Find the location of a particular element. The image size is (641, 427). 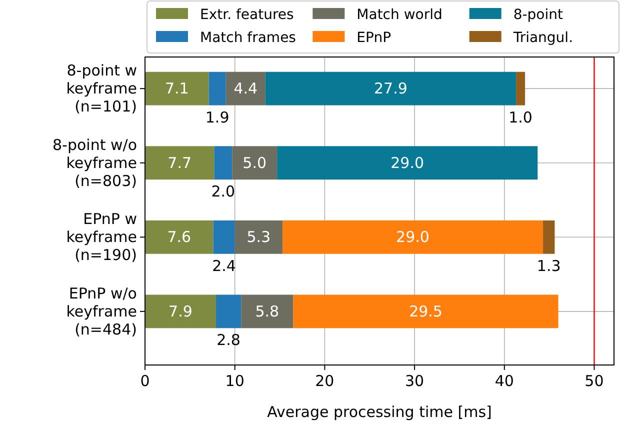

x-tick-label: 40 is located at coordinates (504, 381).